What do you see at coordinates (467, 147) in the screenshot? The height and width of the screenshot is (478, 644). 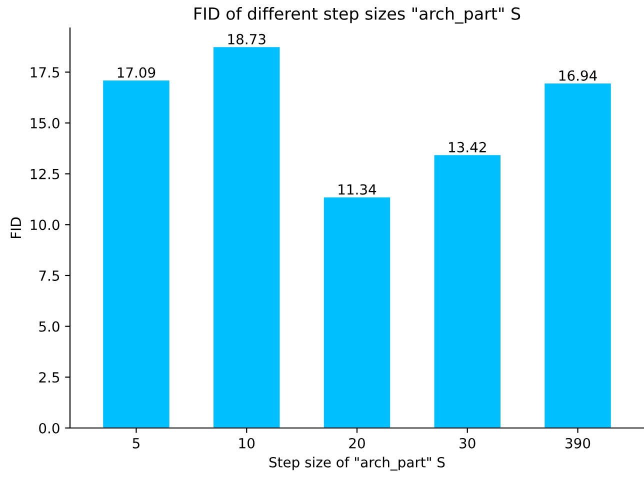 I see `data-label: 13.42` at bounding box center [467, 147].